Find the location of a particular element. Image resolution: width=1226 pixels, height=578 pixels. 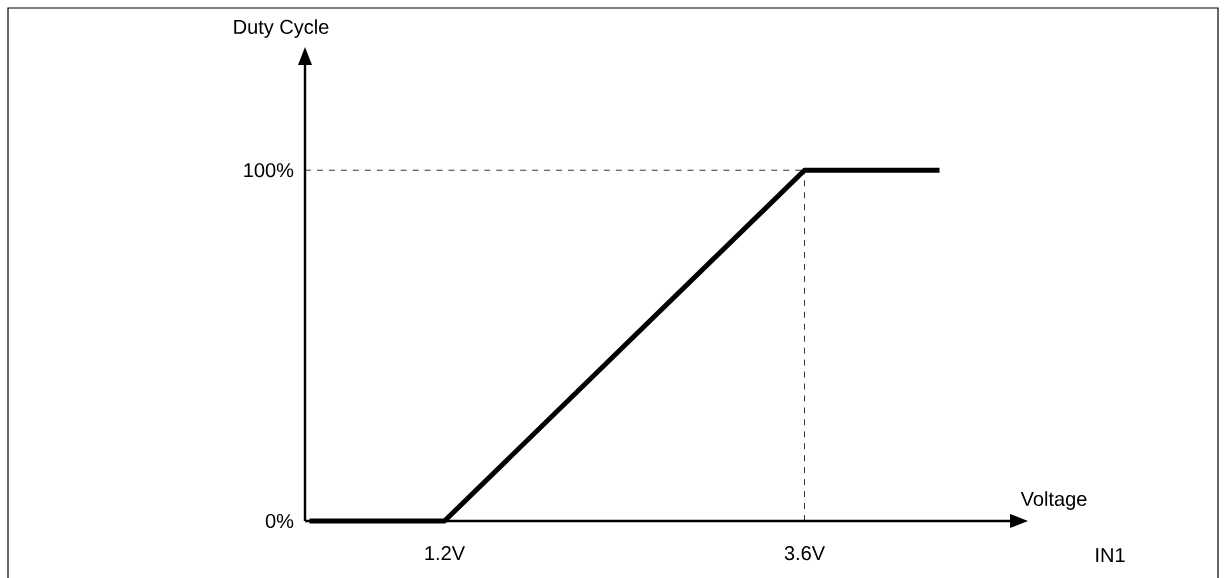

x-tick-label: 3.6V is located at coordinates (804, 553).